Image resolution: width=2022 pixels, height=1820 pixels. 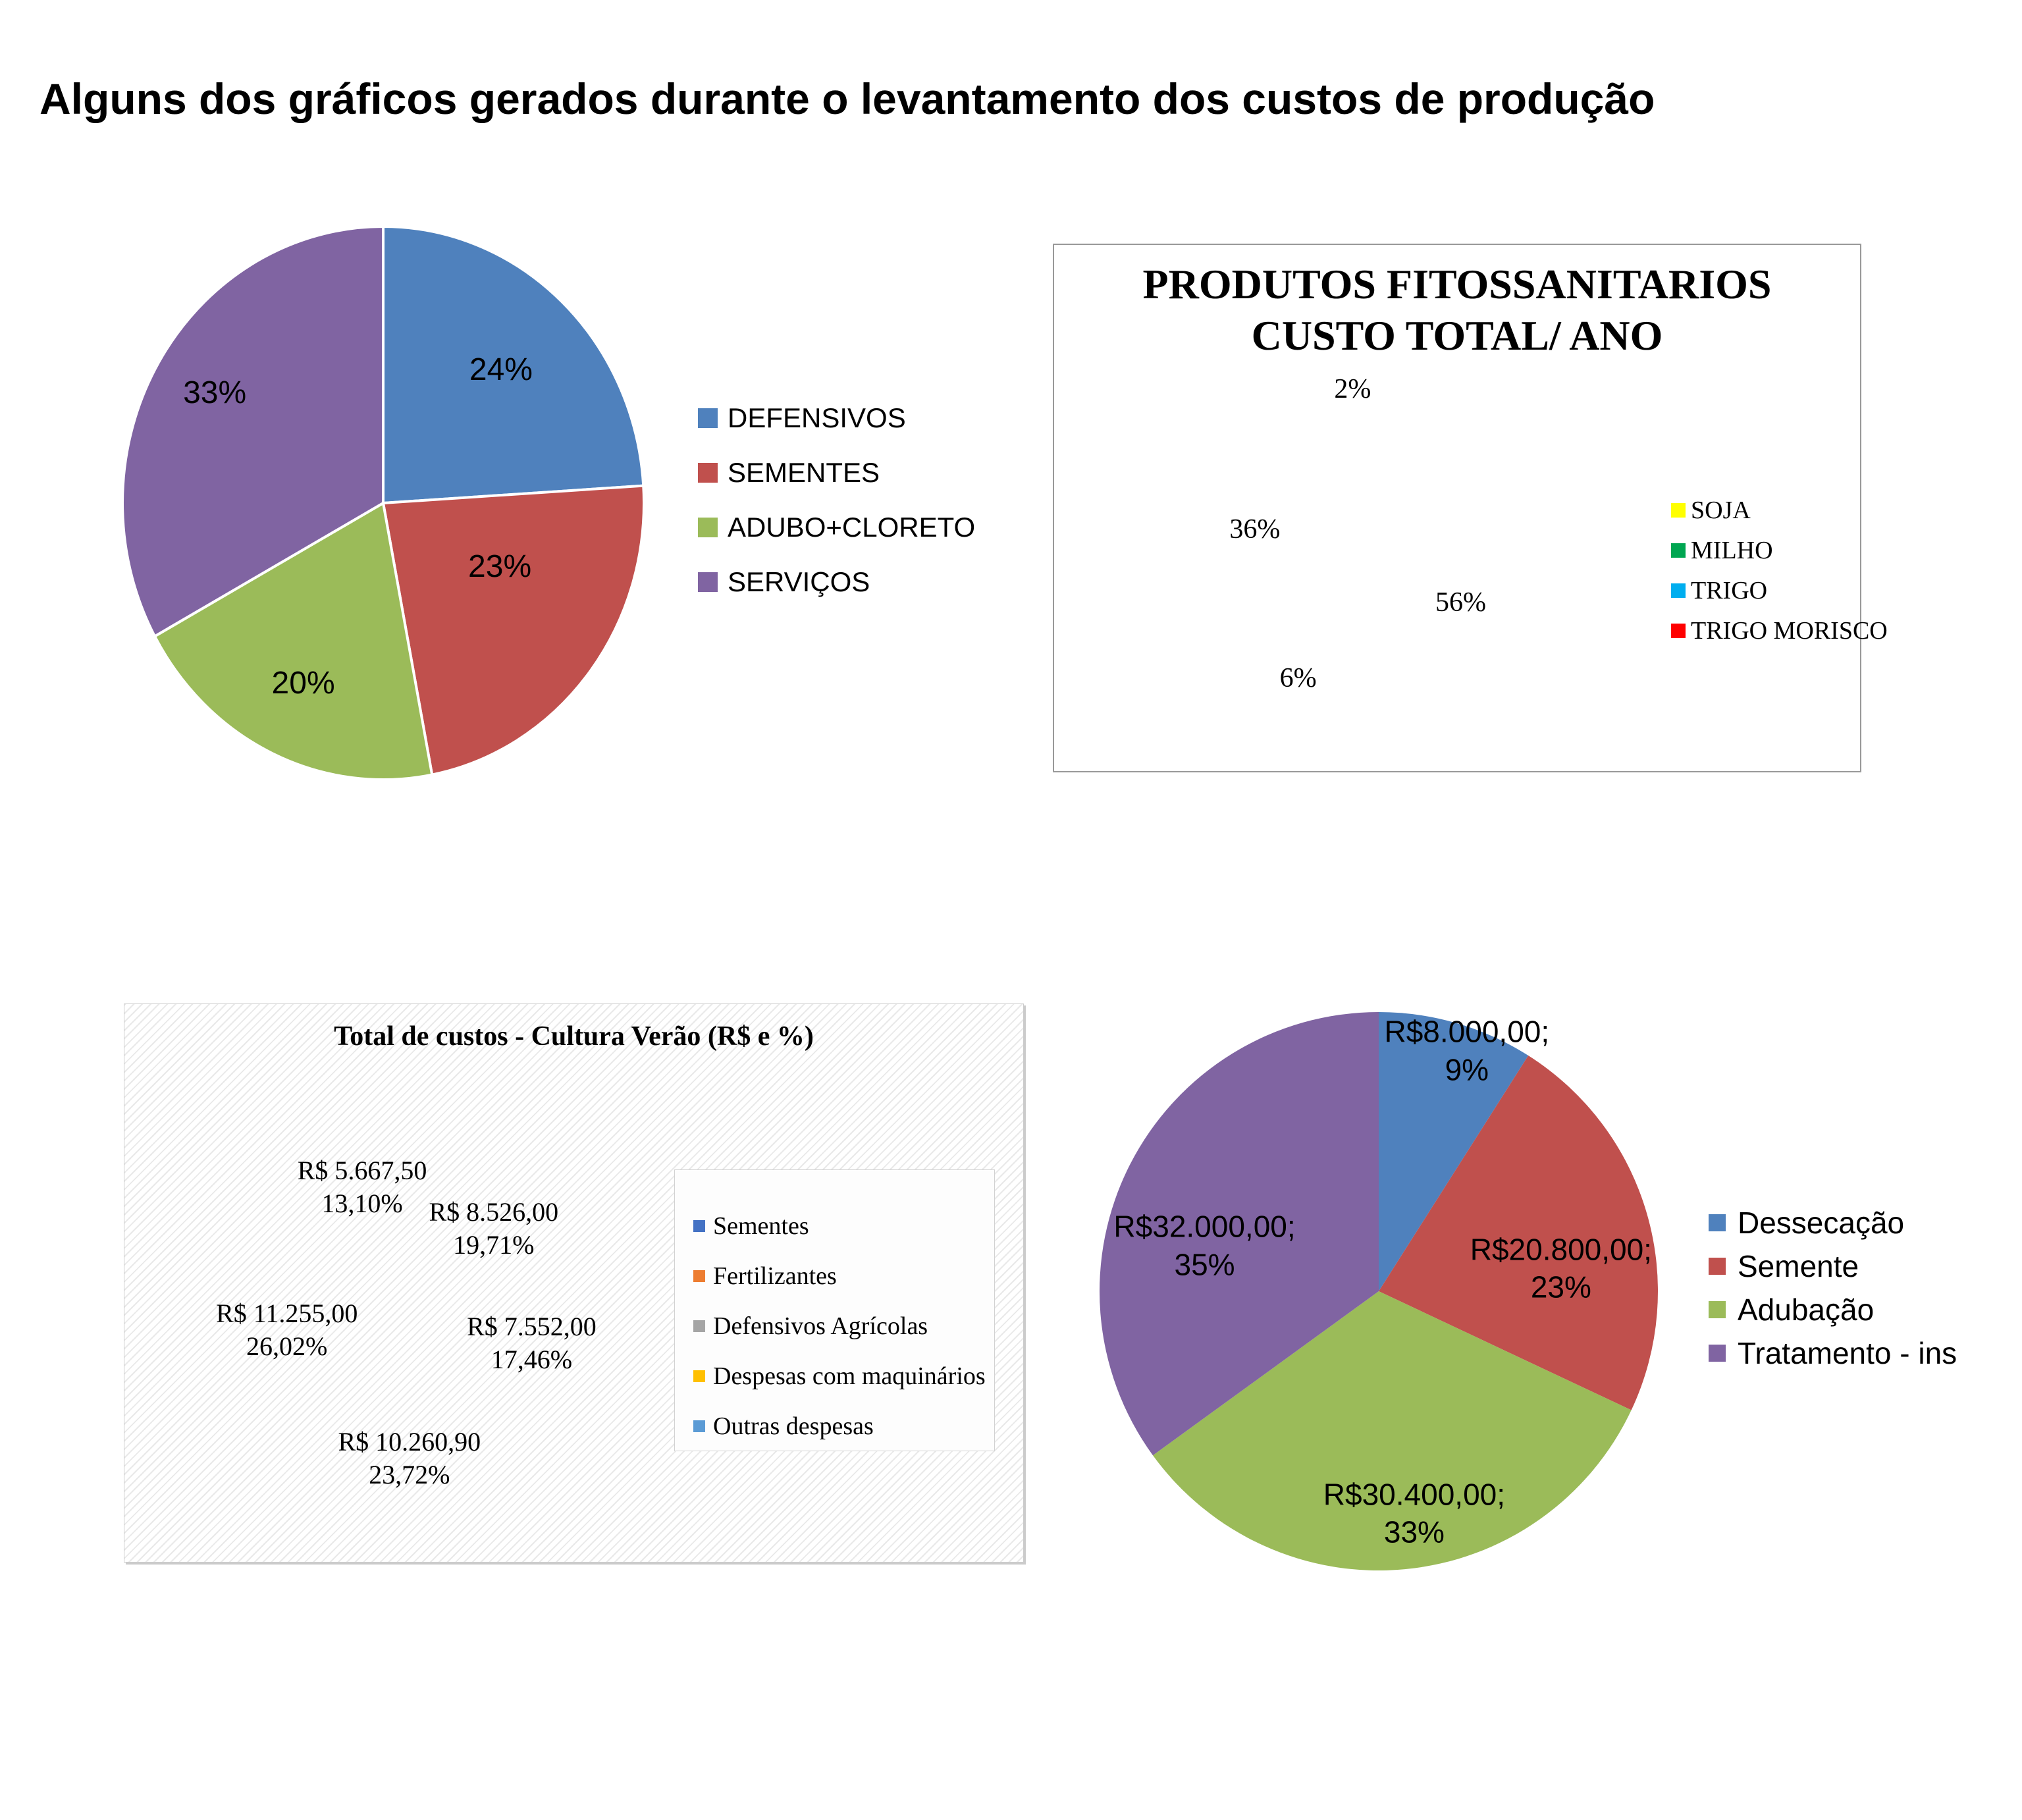 I want to click on slice-label-tratamento-ins: R$32.000,00; 35%, so click(x=1204, y=1246).